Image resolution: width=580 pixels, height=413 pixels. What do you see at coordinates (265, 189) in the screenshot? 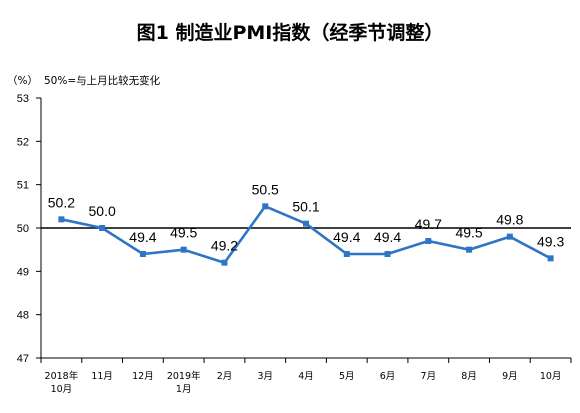
I see `data-label: 50.5` at bounding box center [265, 189].